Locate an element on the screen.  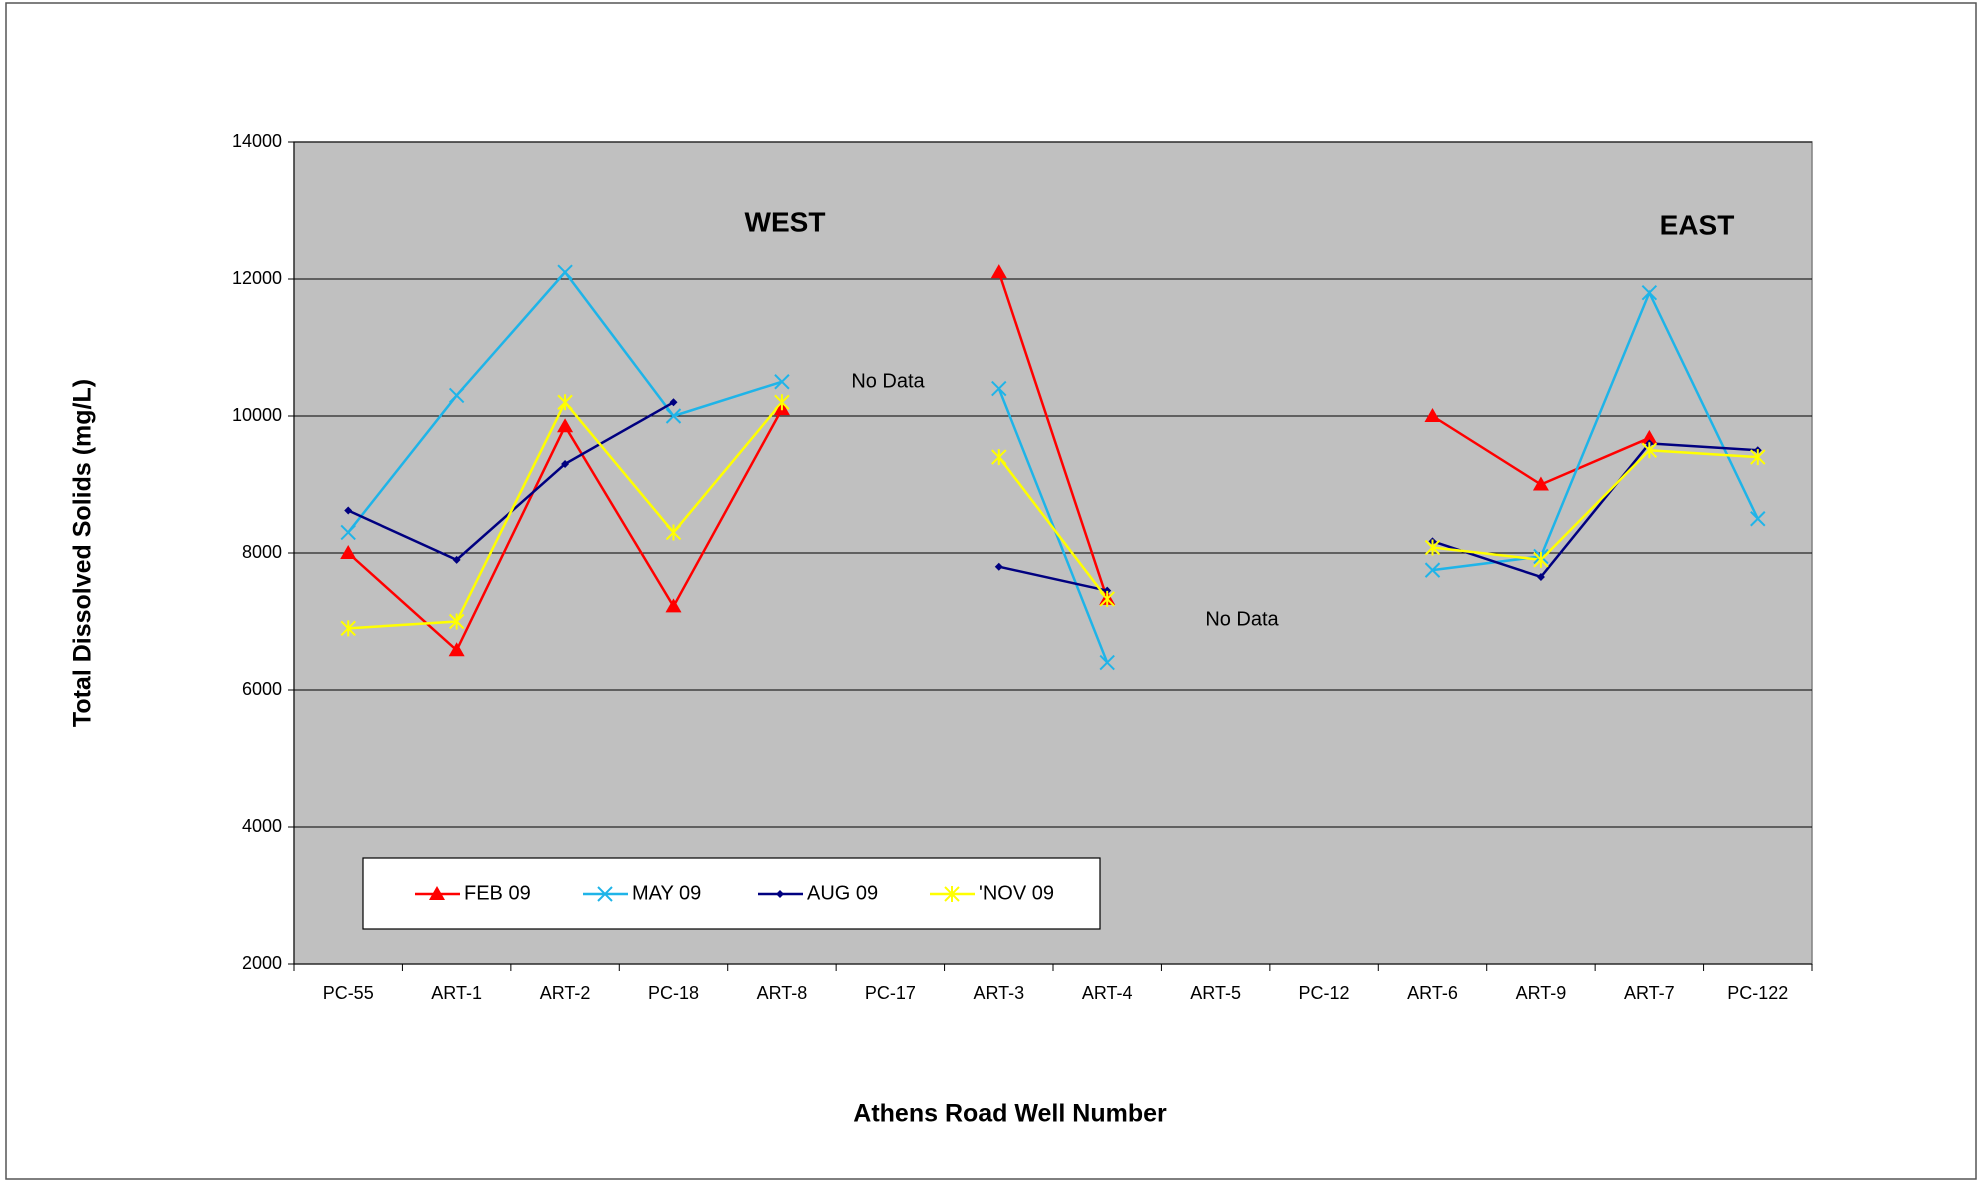
y-tick-label: 14000 is located at coordinates (257, 141).